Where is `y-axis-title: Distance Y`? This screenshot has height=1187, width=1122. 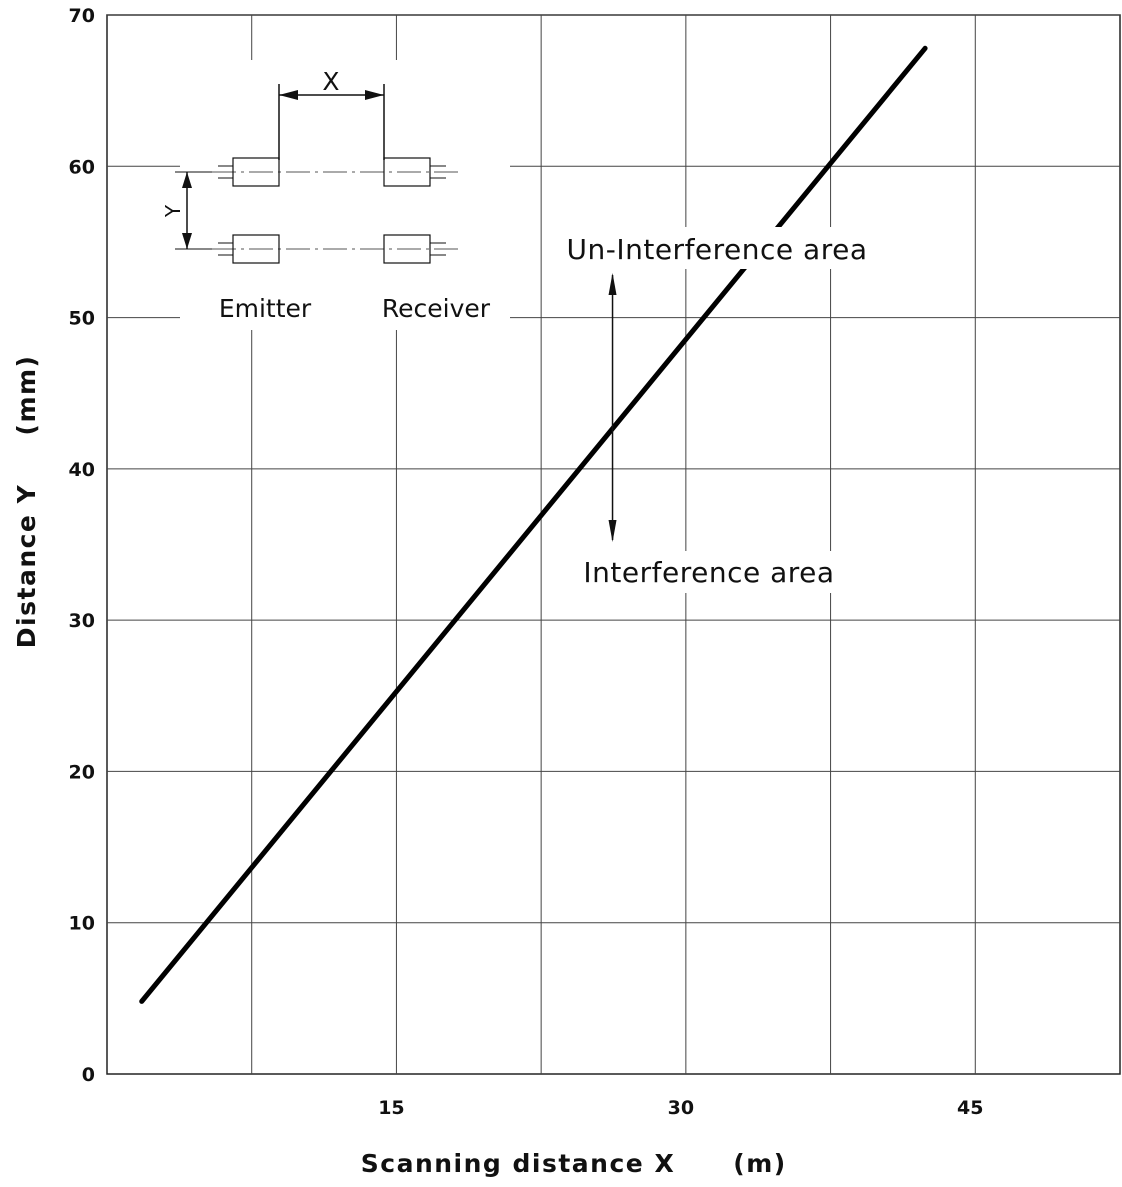
y-axis-title: Distance Y is located at coordinates (26, 566).